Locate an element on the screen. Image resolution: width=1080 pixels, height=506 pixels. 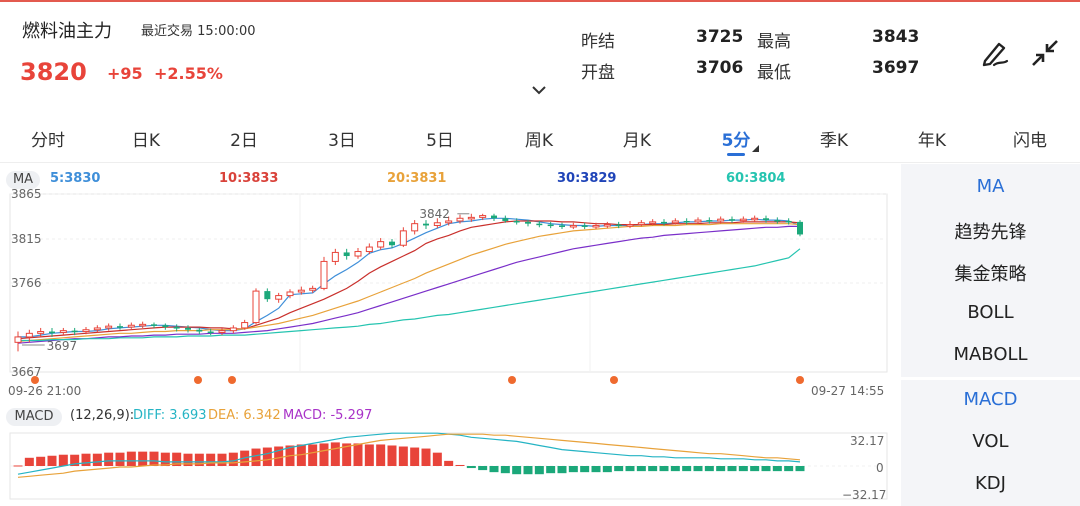
chevron-down-icon is located at coordinates (539, 90).